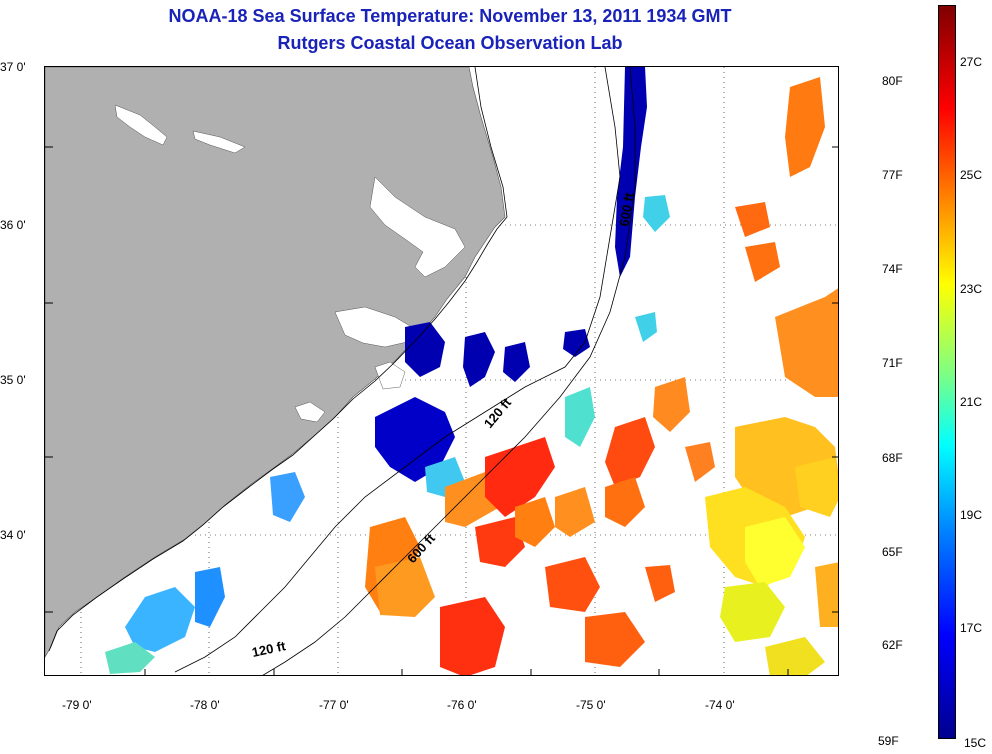 This screenshot has height=754, width=992. Describe the element at coordinates (450, 43) in the screenshot. I see `map-subtitle: Rutgers Coastal Ocean Observation Lab` at that location.